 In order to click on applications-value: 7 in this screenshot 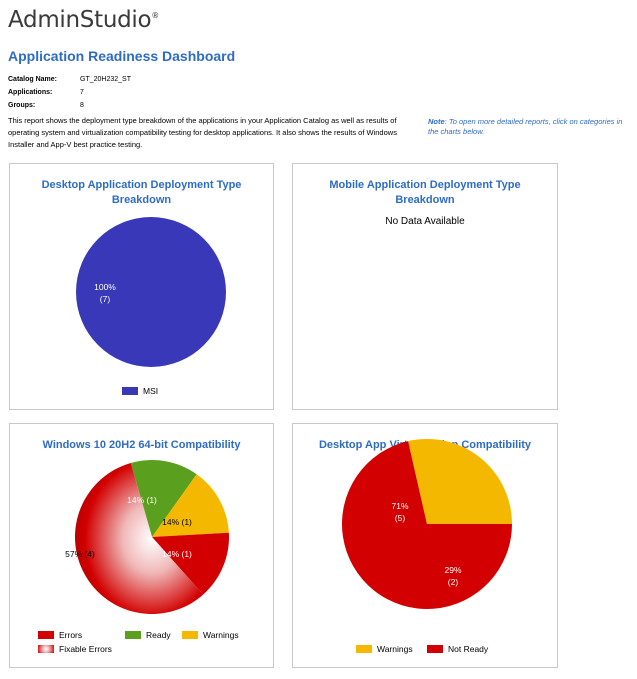, I will do `click(82, 92)`.